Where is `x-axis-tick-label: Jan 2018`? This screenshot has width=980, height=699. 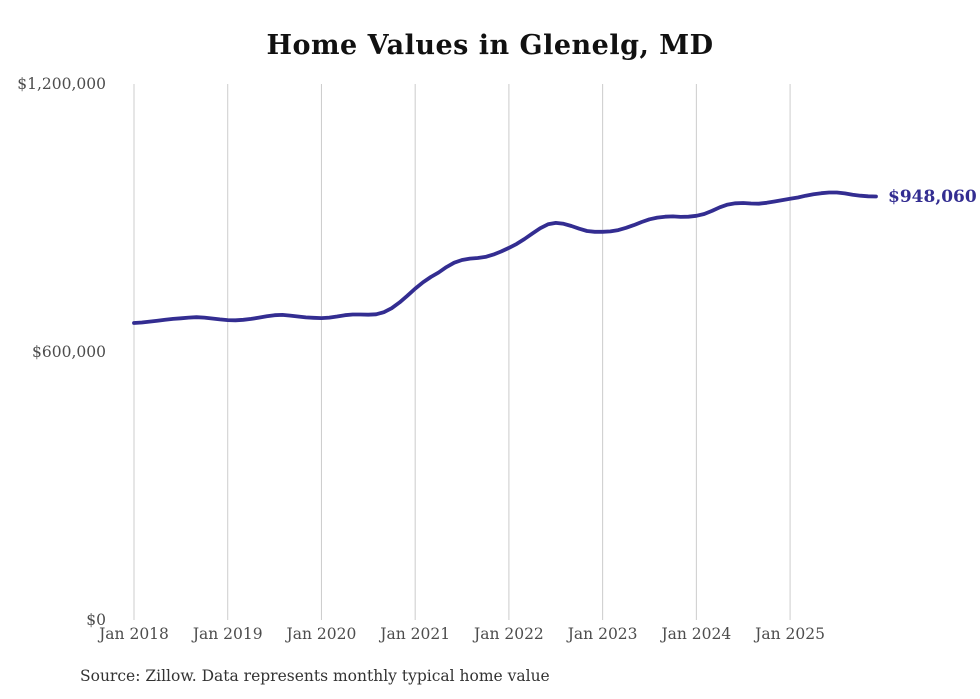
x-axis-tick-label: Jan 2018 is located at coordinates (134, 634).